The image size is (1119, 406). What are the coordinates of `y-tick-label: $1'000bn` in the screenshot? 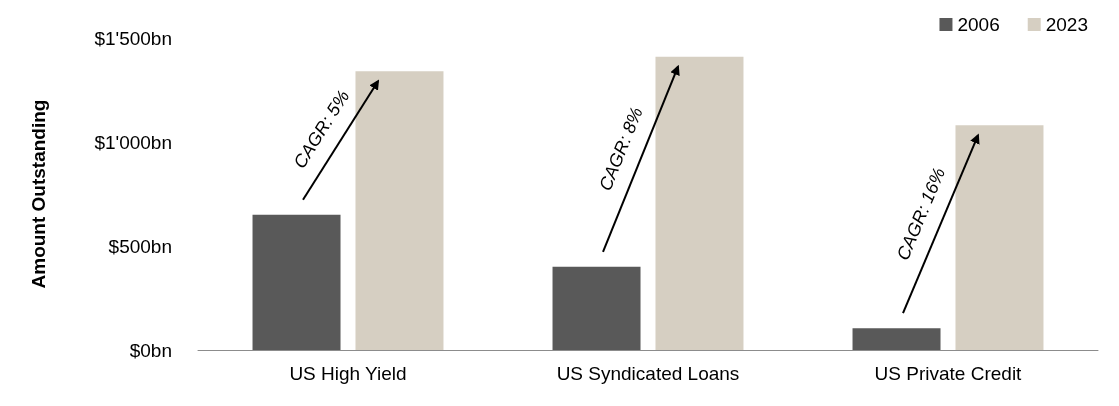 It's located at (133, 142).